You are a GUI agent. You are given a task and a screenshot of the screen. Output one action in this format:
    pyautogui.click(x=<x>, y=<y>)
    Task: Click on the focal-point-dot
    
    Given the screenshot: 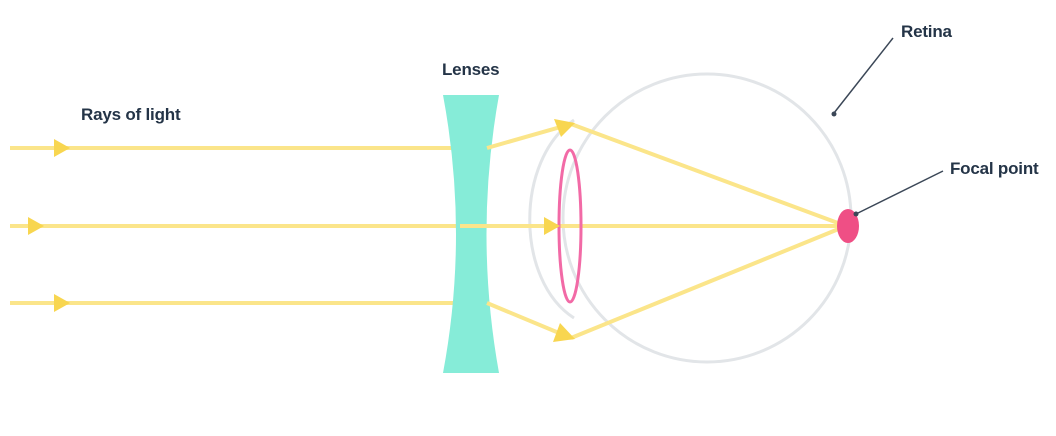 What is the action you would take?
    pyautogui.click(x=848, y=226)
    